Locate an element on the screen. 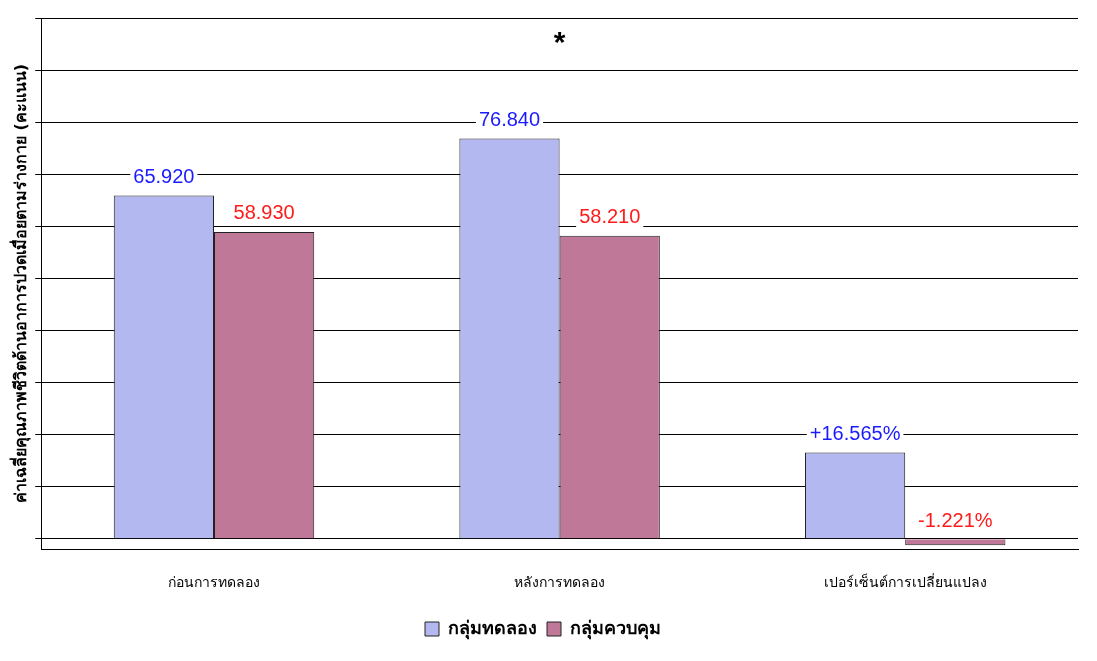 The width and height of the screenshot is (1097, 661). x-tick-label: หลังการทดลอง is located at coordinates (560, 582).